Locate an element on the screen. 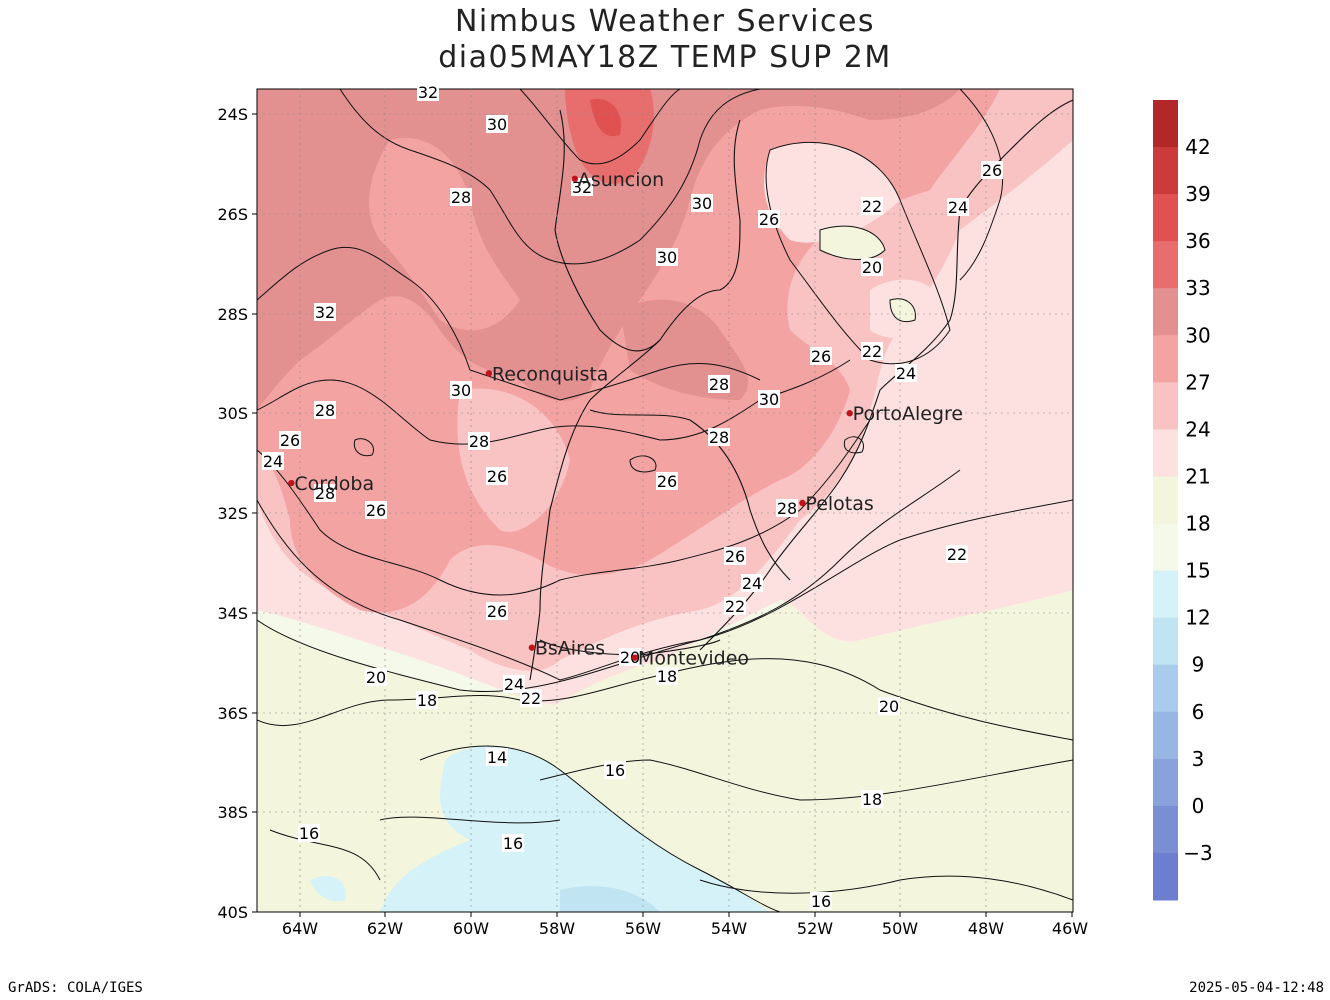  lon-label: 48W is located at coordinates (986, 928).